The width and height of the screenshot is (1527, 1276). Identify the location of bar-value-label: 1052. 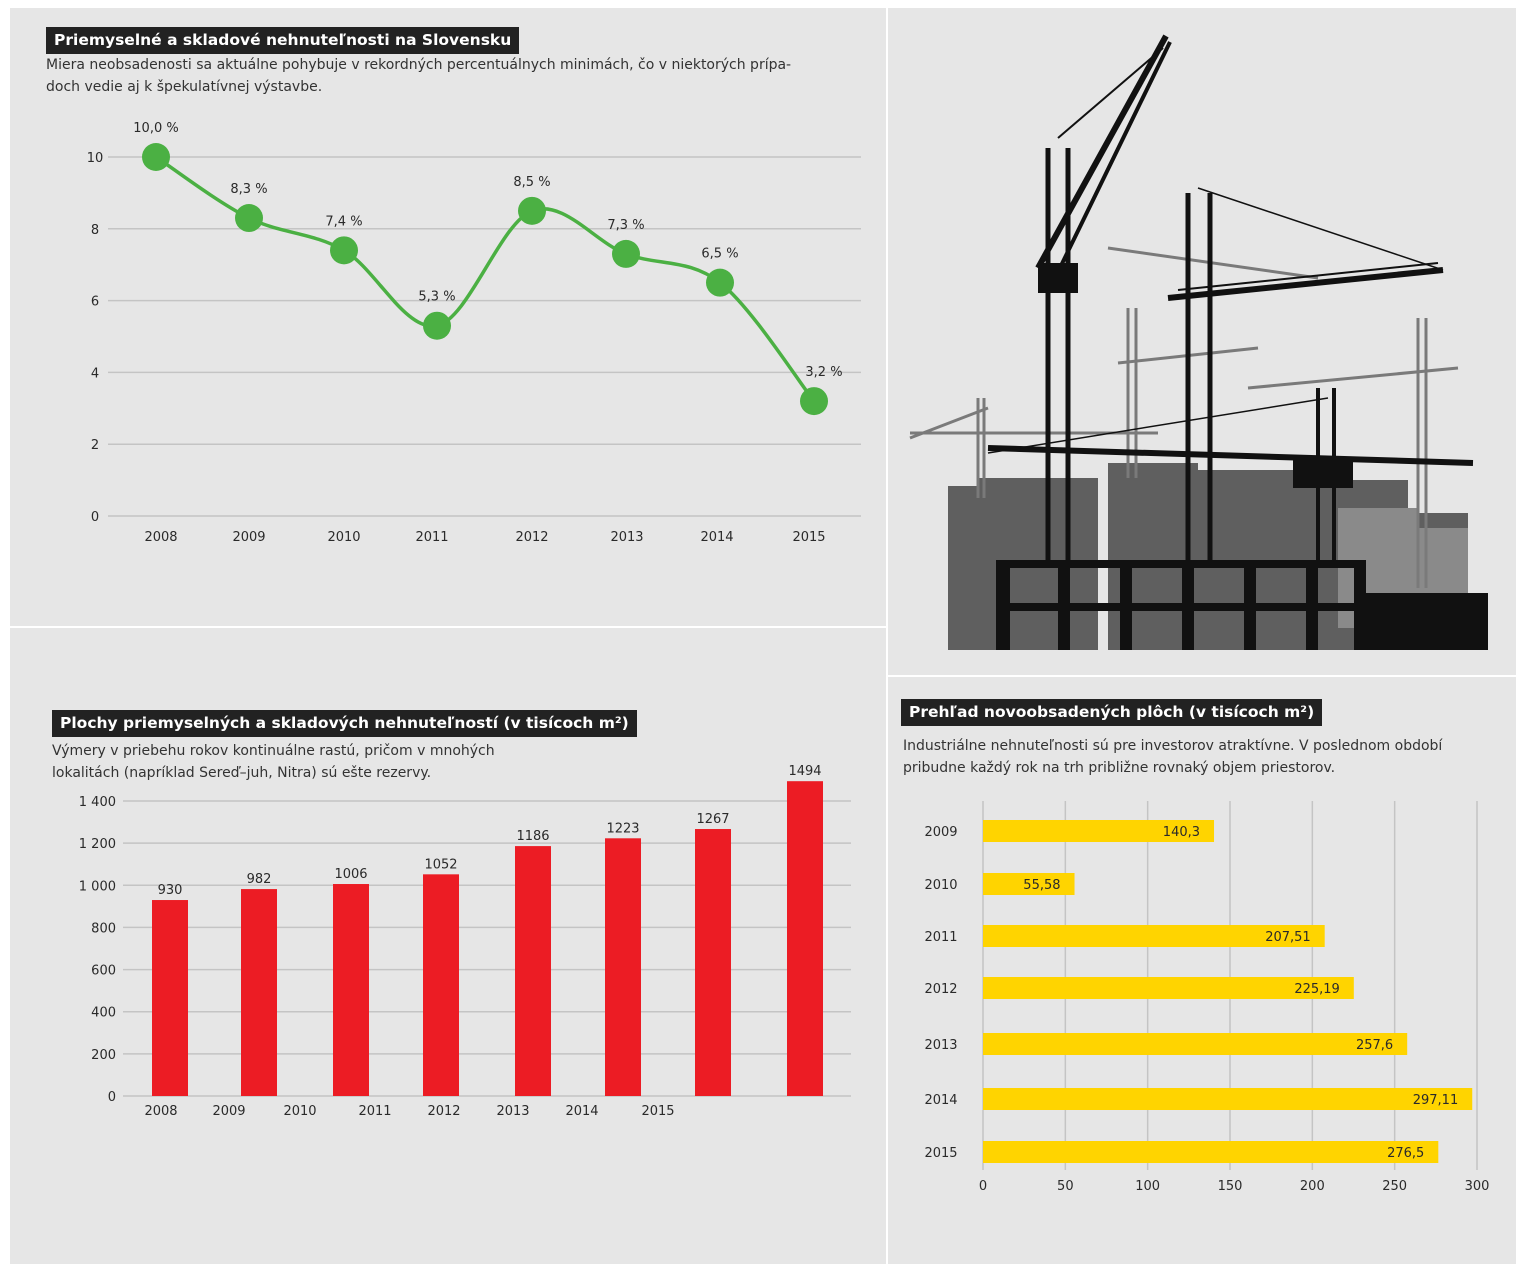
(440, 864).